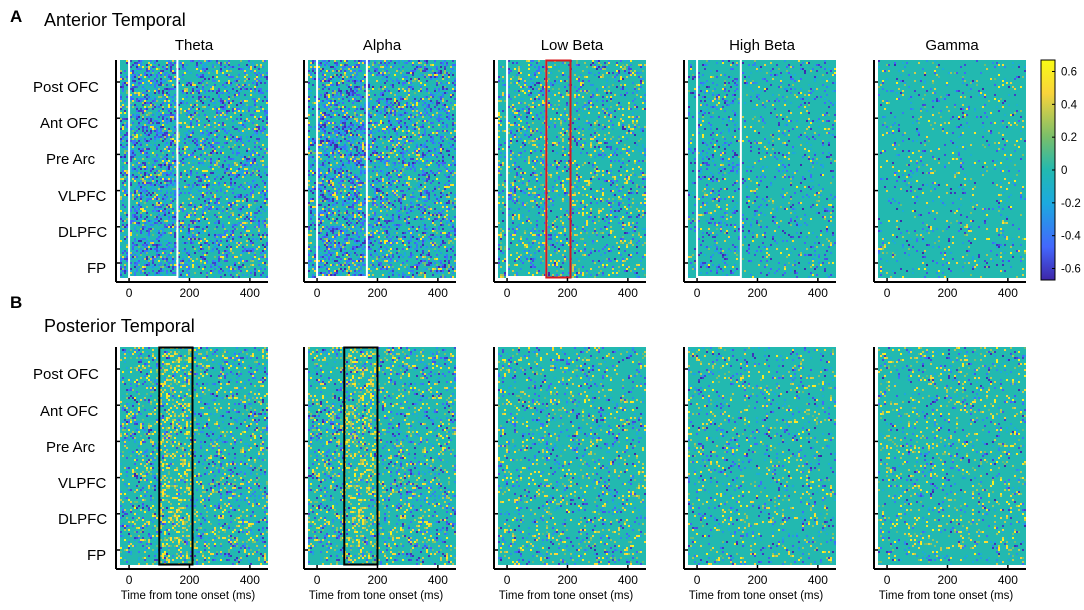  I want to click on panel-title-posterior: Posterior Temporal, so click(119, 326).